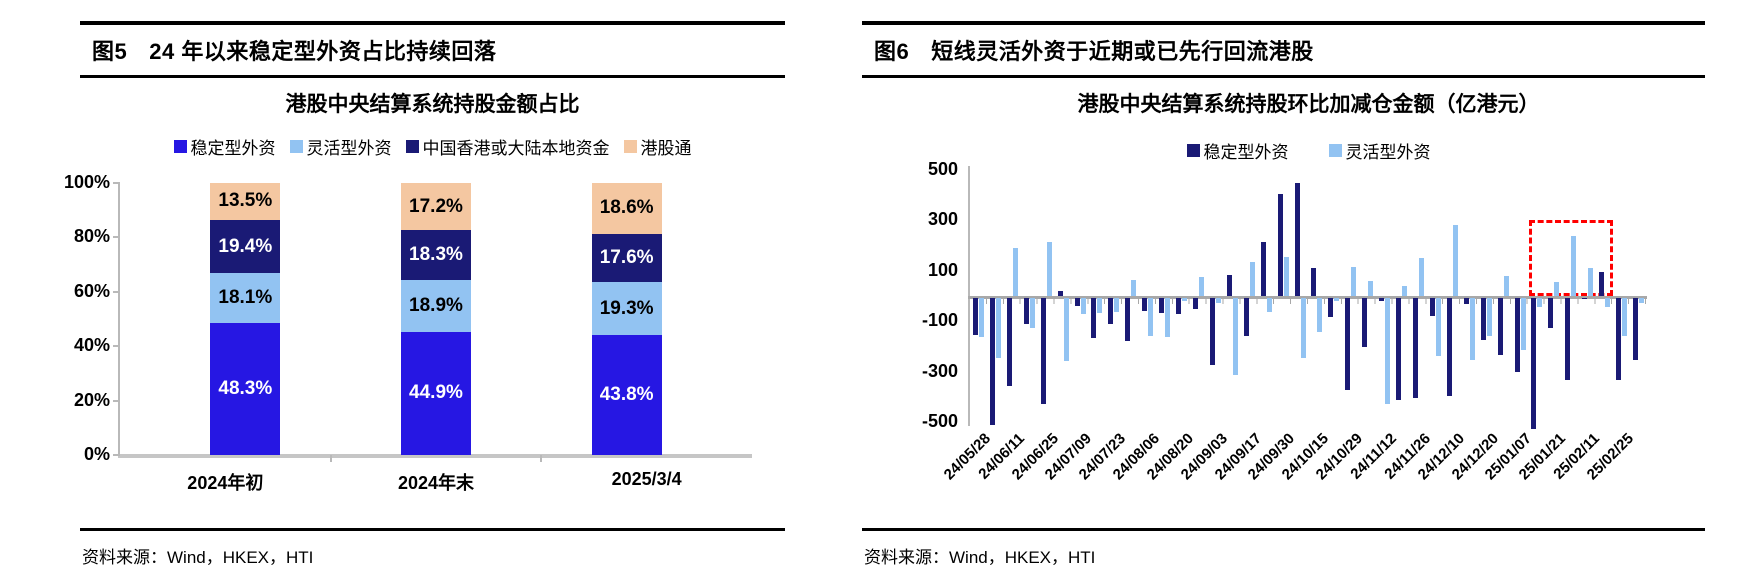 The height and width of the screenshot is (570, 1741). Describe the element at coordinates (1388, 152) in the screenshot. I see `legend-label: 灵活型外资` at that location.